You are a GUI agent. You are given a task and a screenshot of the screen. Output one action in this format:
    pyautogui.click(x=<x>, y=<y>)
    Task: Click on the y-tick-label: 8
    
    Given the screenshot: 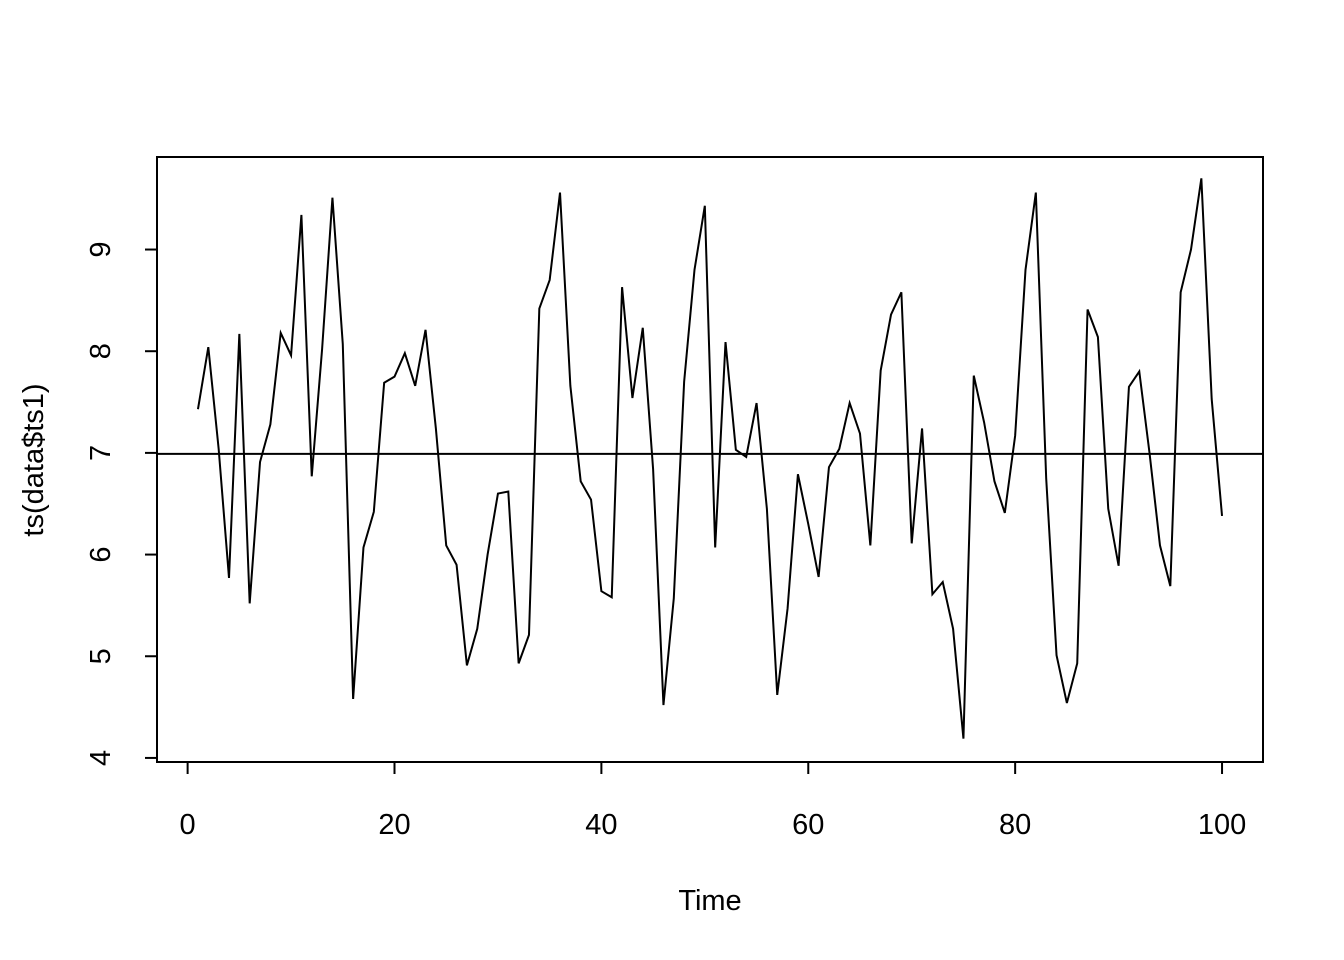 What is the action you would take?
    pyautogui.click(x=101, y=351)
    